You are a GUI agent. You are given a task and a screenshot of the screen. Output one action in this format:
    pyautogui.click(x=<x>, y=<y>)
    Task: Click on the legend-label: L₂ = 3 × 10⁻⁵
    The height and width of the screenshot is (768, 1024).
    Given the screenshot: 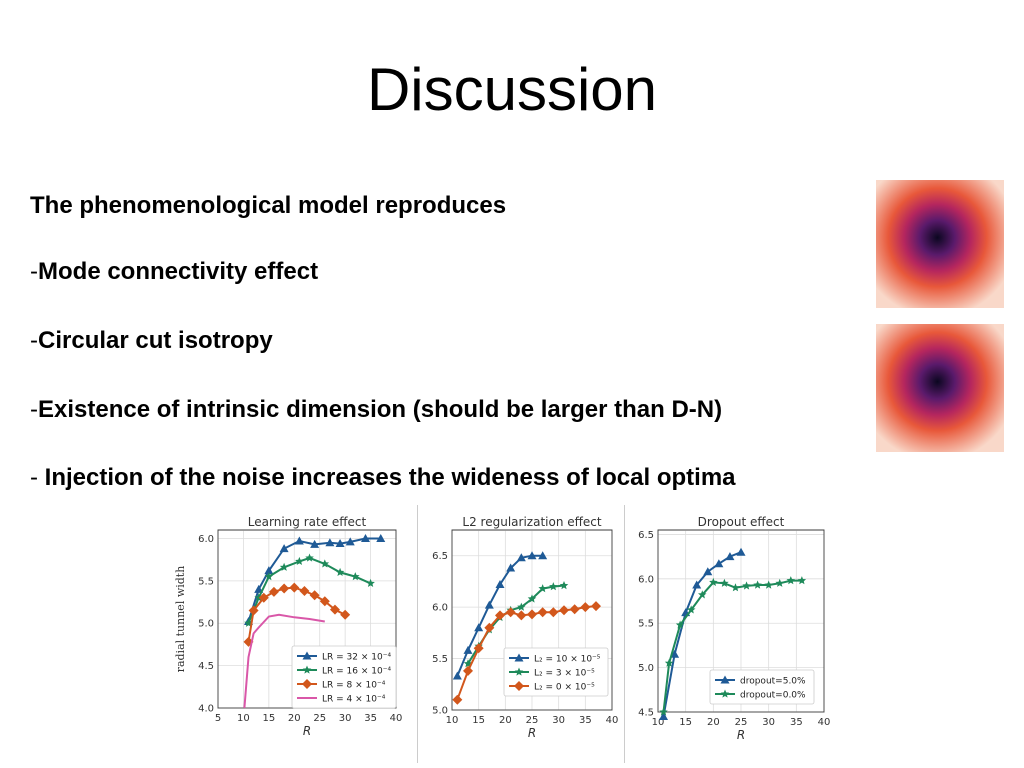 What is the action you would take?
    pyautogui.click(x=564, y=674)
    